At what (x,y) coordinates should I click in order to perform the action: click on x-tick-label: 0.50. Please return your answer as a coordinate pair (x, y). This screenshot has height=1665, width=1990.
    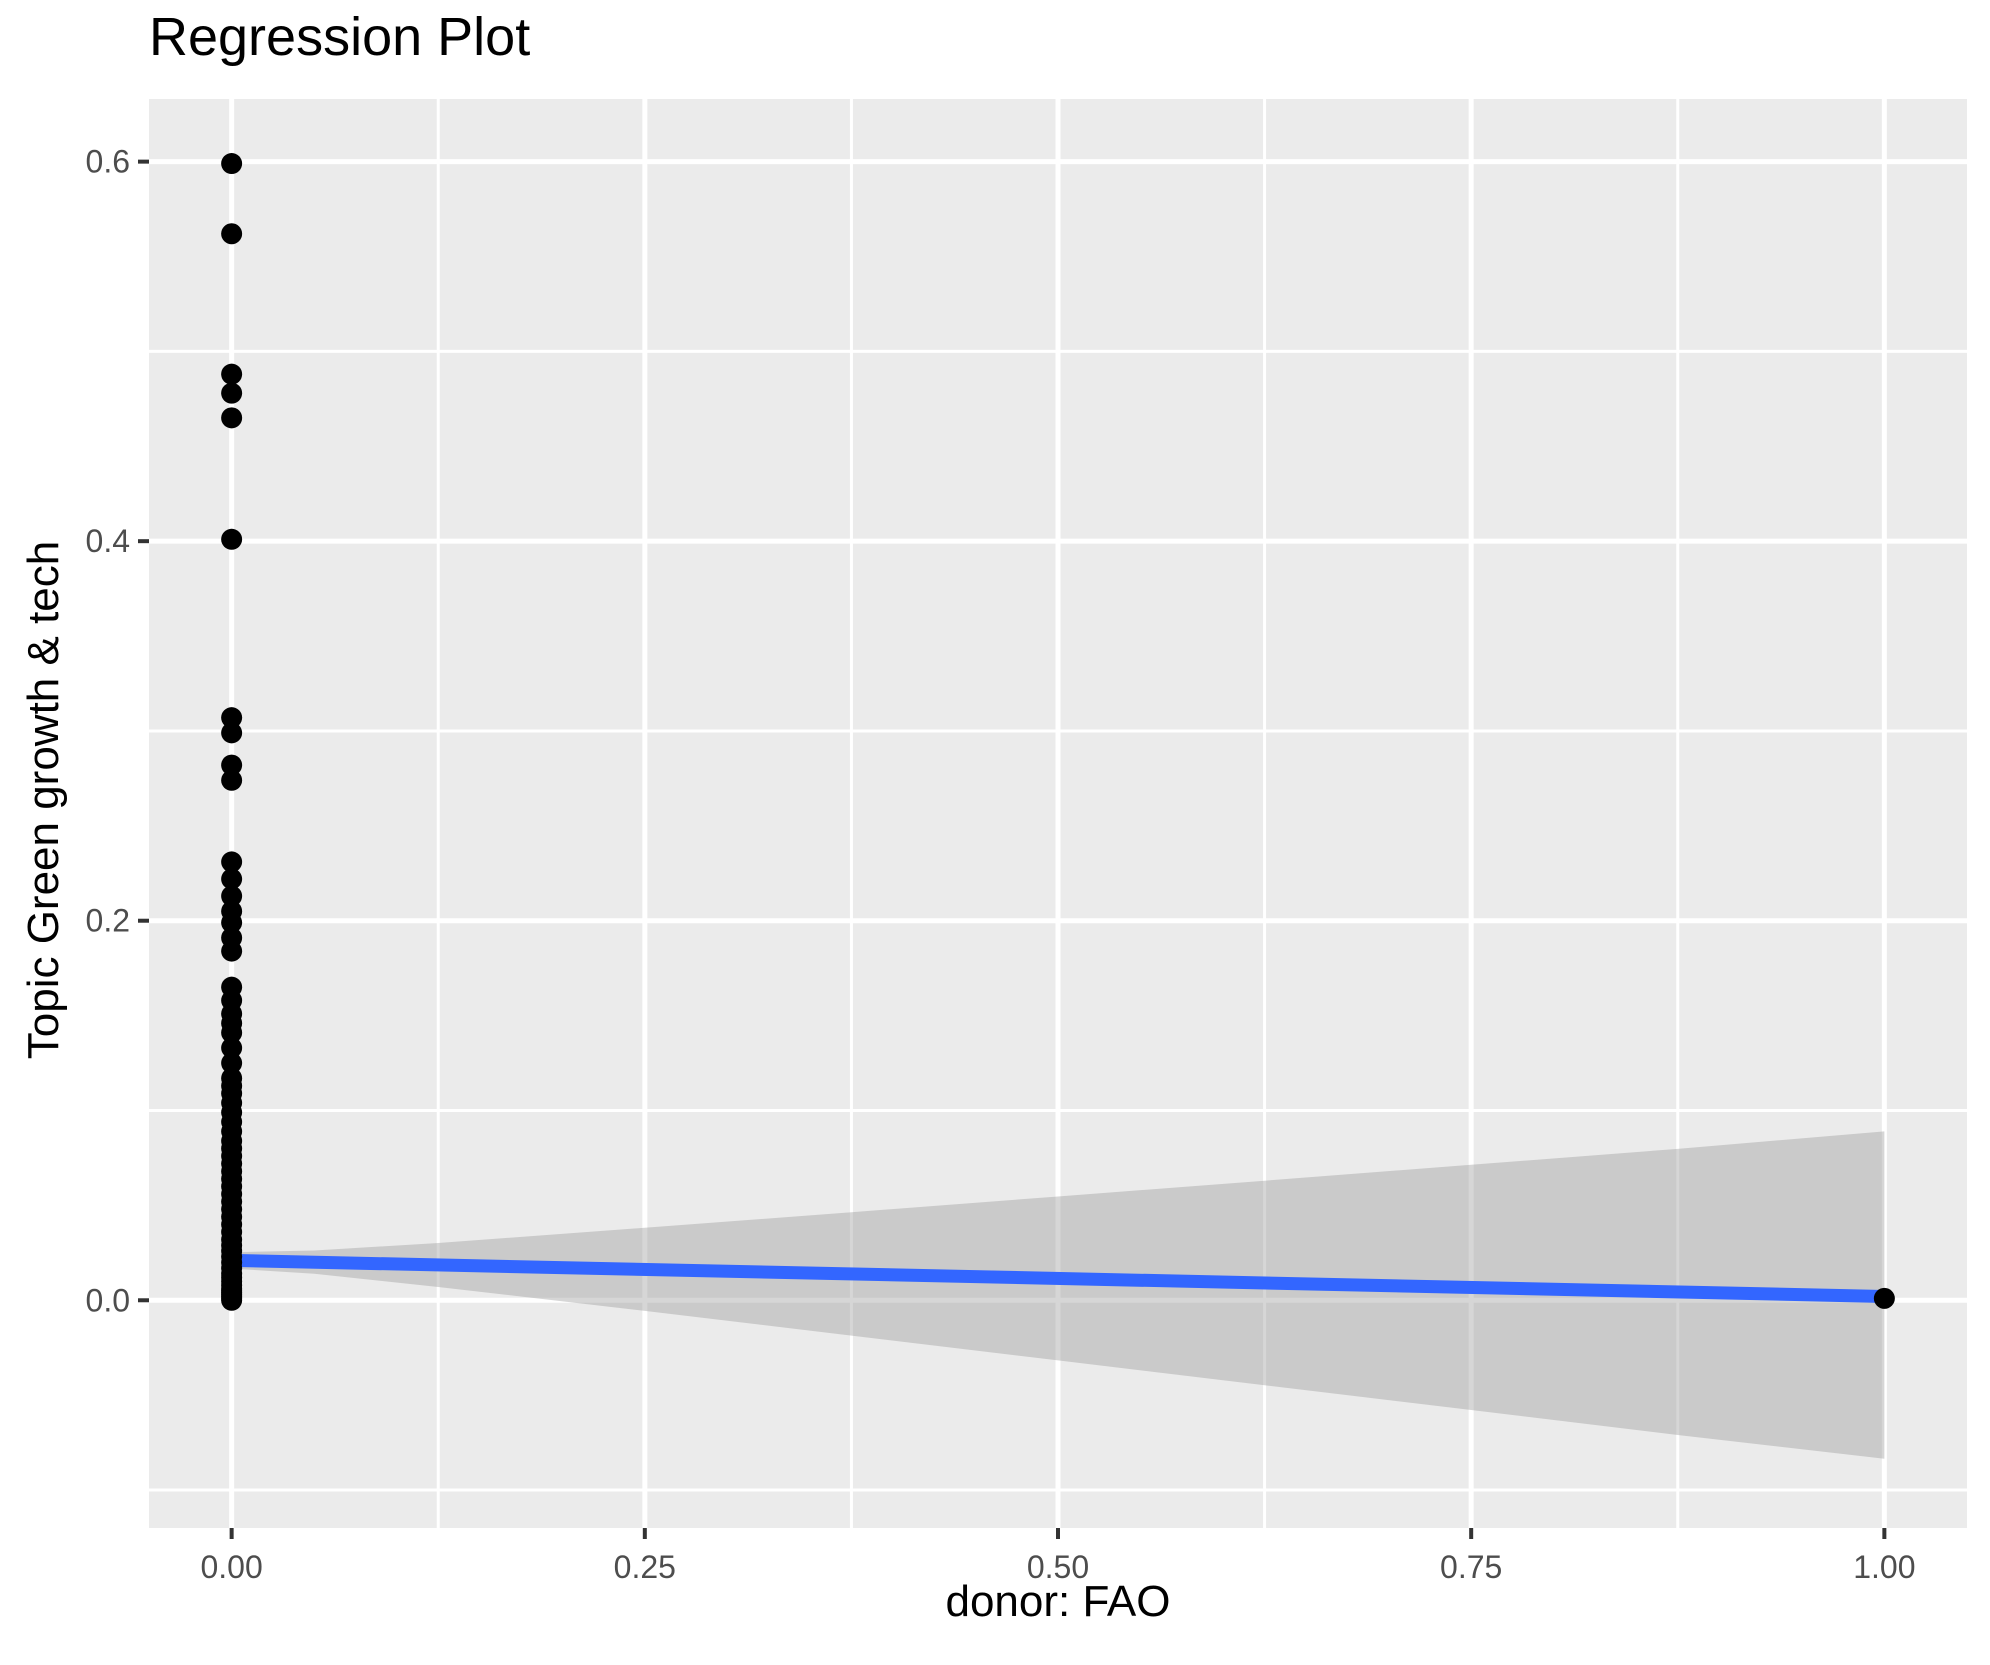
    Looking at the image, I should click on (1058, 1567).